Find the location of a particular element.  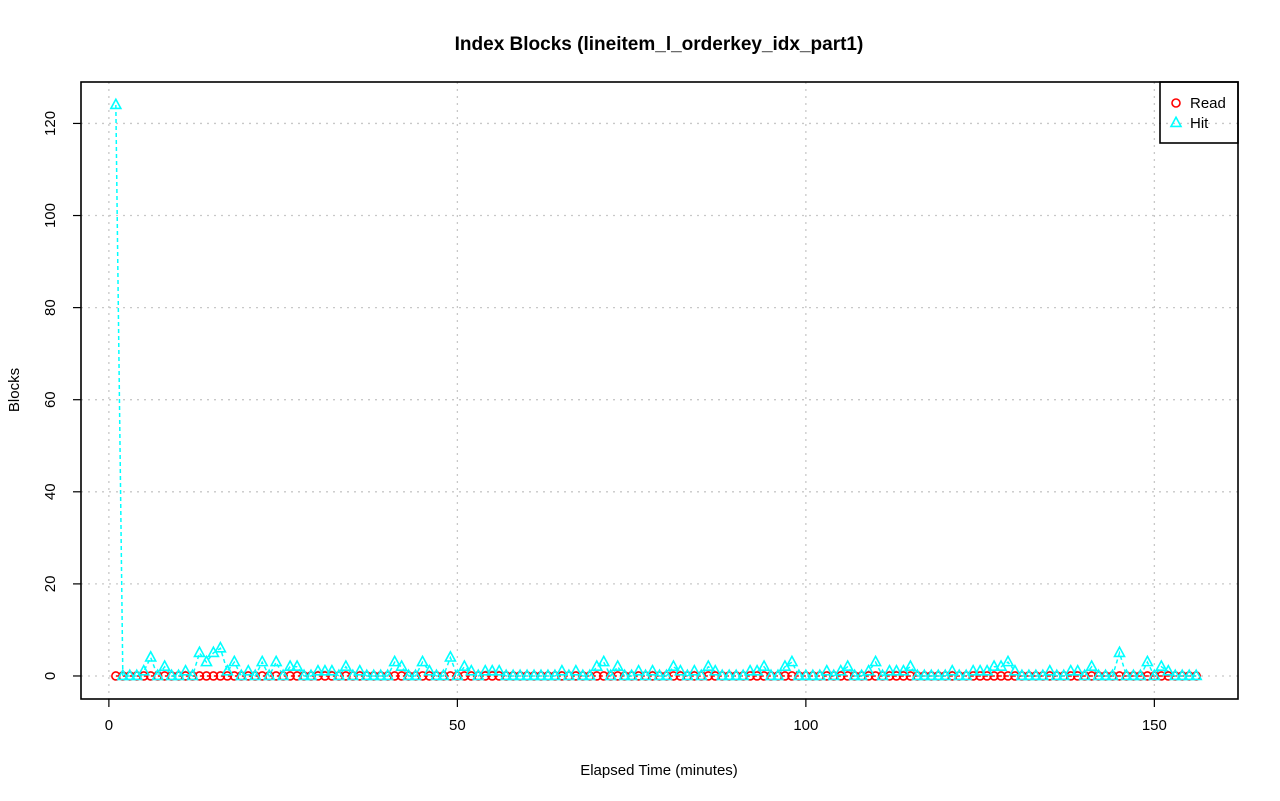

y-tick-label: 120 is located at coordinates (50, 123).